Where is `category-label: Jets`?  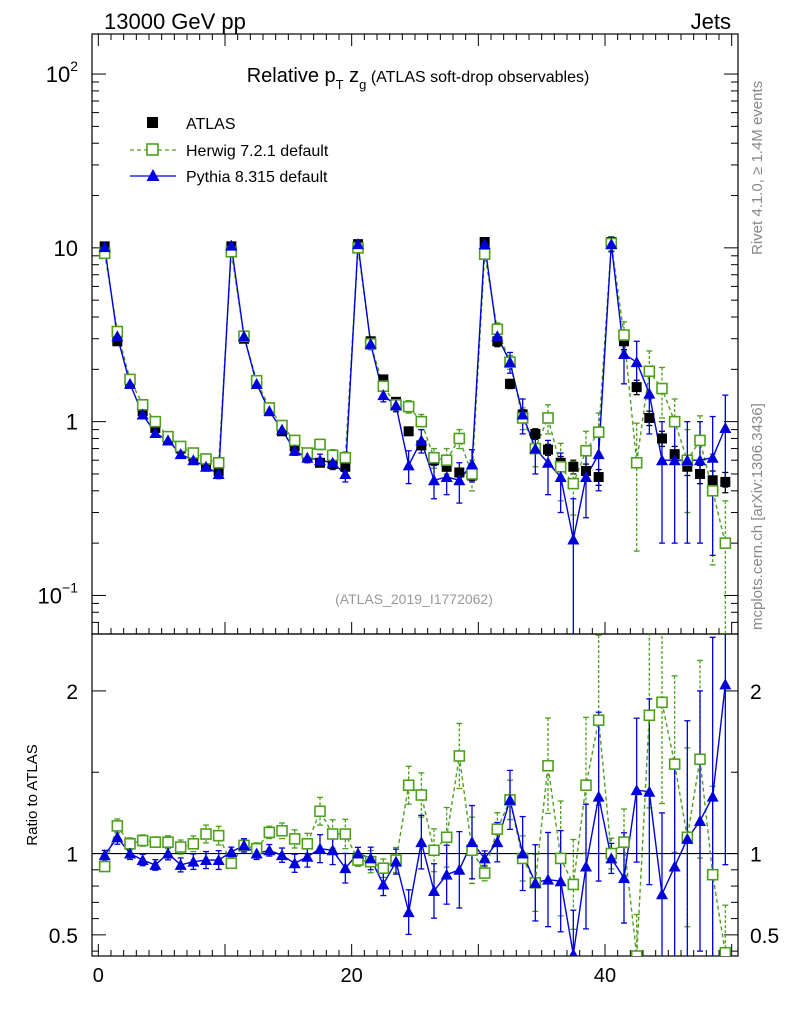
category-label: Jets is located at coordinates (711, 21).